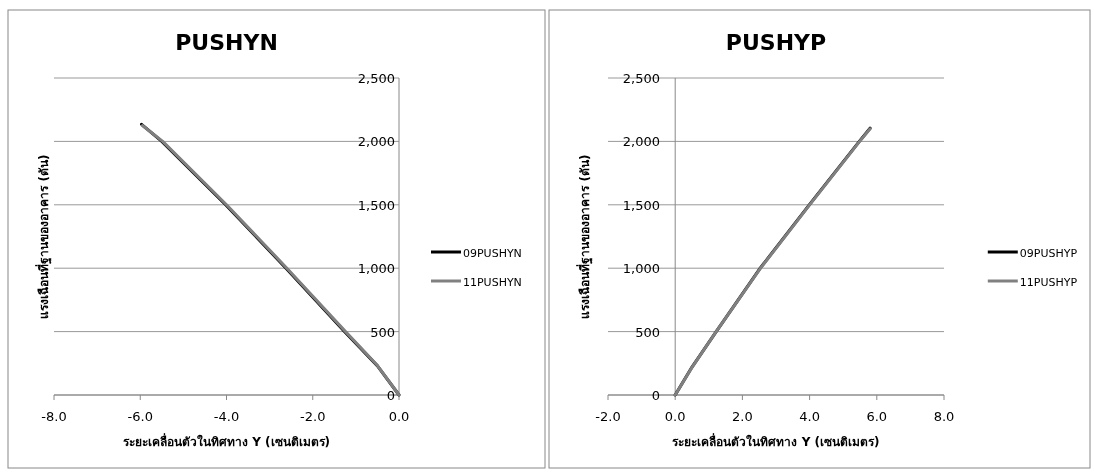 Image resolution: width=1094 pixels, height=472 pixels. Describe the element at coordinates (226, 416) in the screenshot. I see `x-tick-label: -4.0` at that location.